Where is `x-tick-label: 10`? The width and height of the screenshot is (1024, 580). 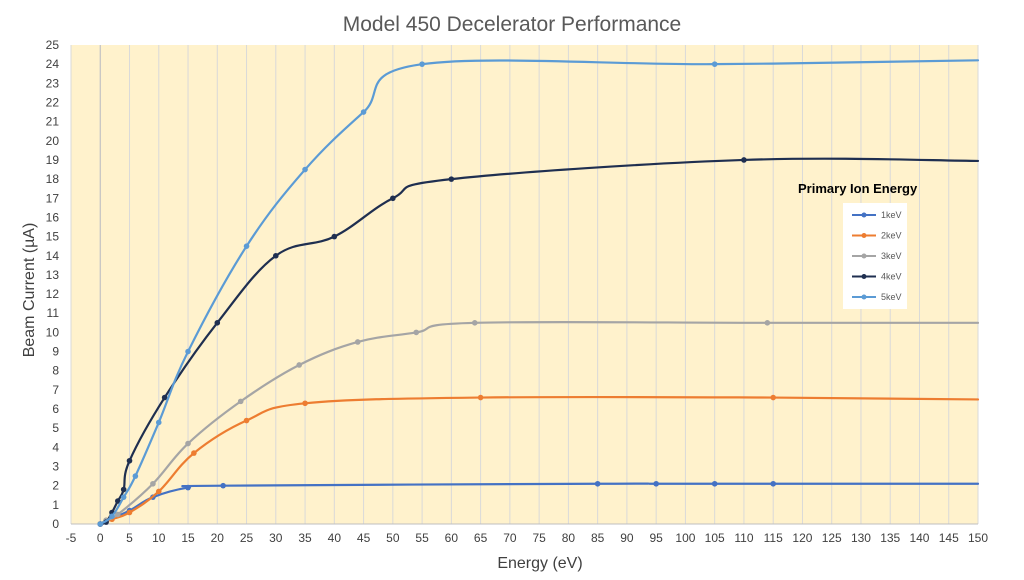 x-tick-label: 10 is located at coordinates (159, 538).